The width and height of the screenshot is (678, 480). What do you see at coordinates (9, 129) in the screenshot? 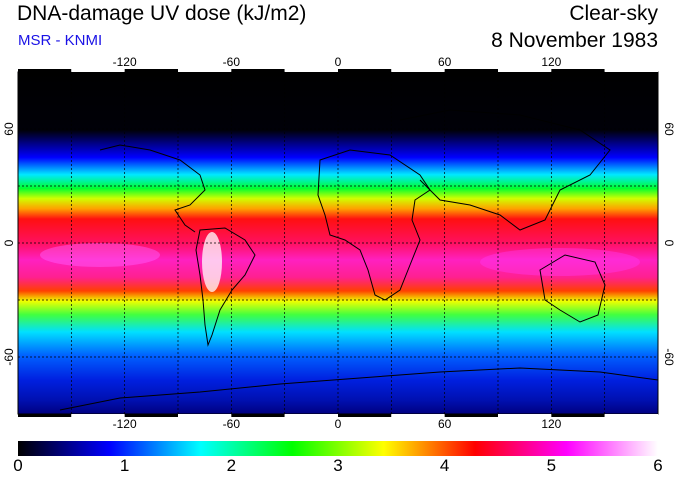
I see `lat-tick-label-left: 60` at bounding box center [9, 129].